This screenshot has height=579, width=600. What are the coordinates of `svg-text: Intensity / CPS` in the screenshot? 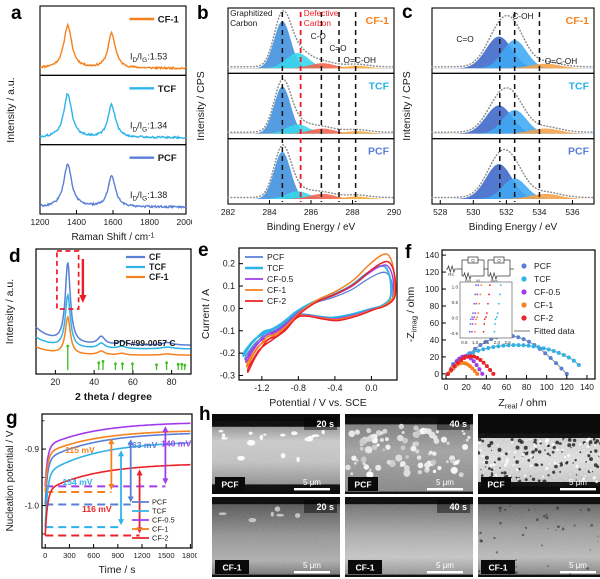 It's located at (201, 105).